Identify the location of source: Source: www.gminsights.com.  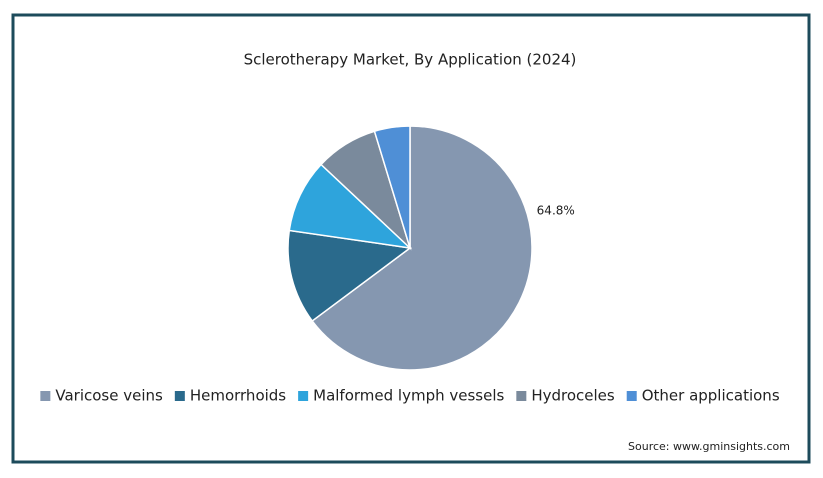
(709, 446).